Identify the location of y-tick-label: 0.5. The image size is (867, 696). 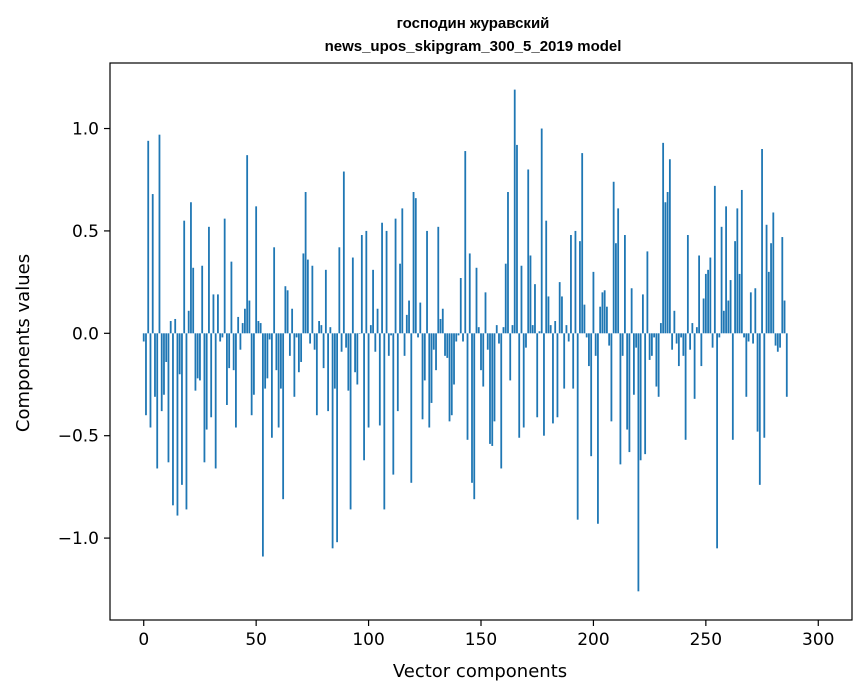
(85, 232).